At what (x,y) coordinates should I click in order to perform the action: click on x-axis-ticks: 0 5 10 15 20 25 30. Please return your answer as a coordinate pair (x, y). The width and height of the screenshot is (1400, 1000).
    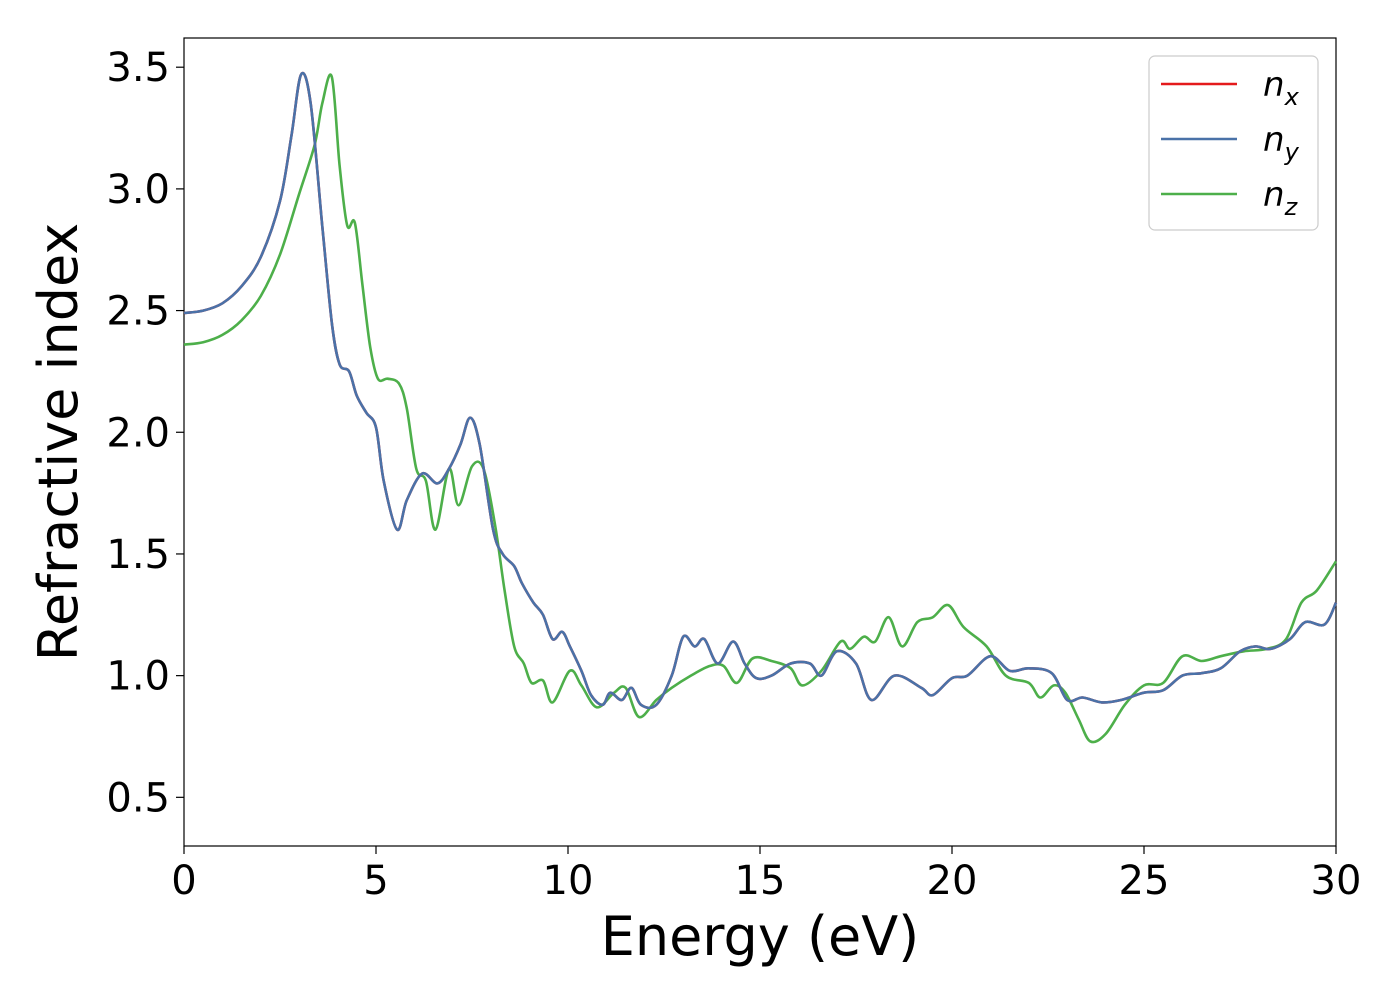
    Looking at the image, I should click on (766, 875).